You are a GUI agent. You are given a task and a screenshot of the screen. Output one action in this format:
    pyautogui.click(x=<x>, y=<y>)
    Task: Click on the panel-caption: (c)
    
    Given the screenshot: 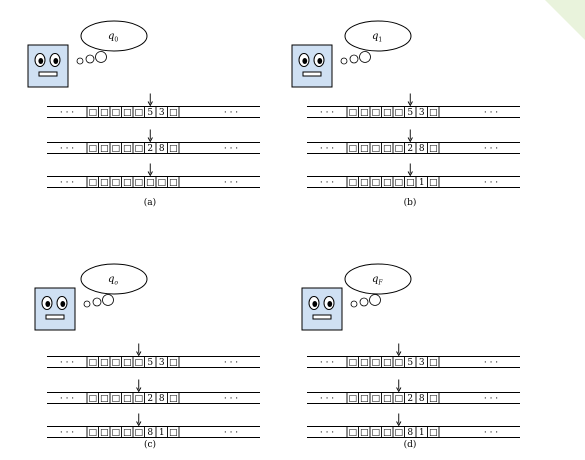 What is the action you would take?
    pyautogui.click(x=150, y=444)
    